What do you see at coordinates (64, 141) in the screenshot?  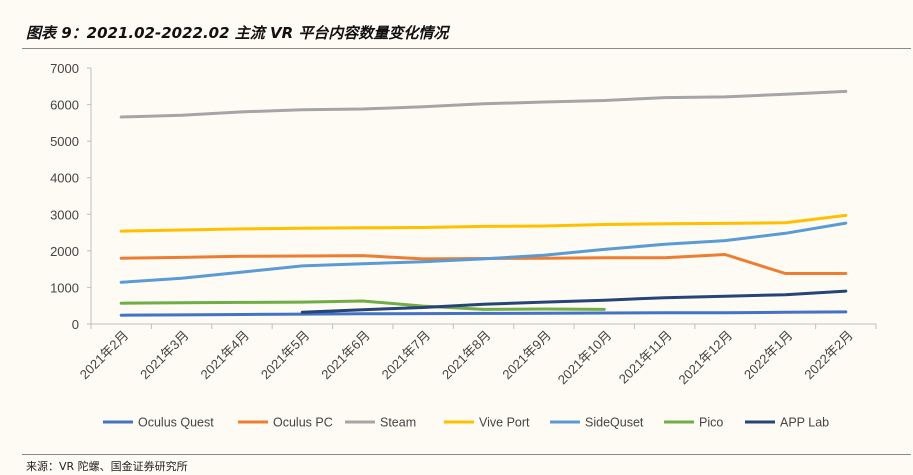 I see `y-tick-label: 5000` at bounding box center [64, 141].